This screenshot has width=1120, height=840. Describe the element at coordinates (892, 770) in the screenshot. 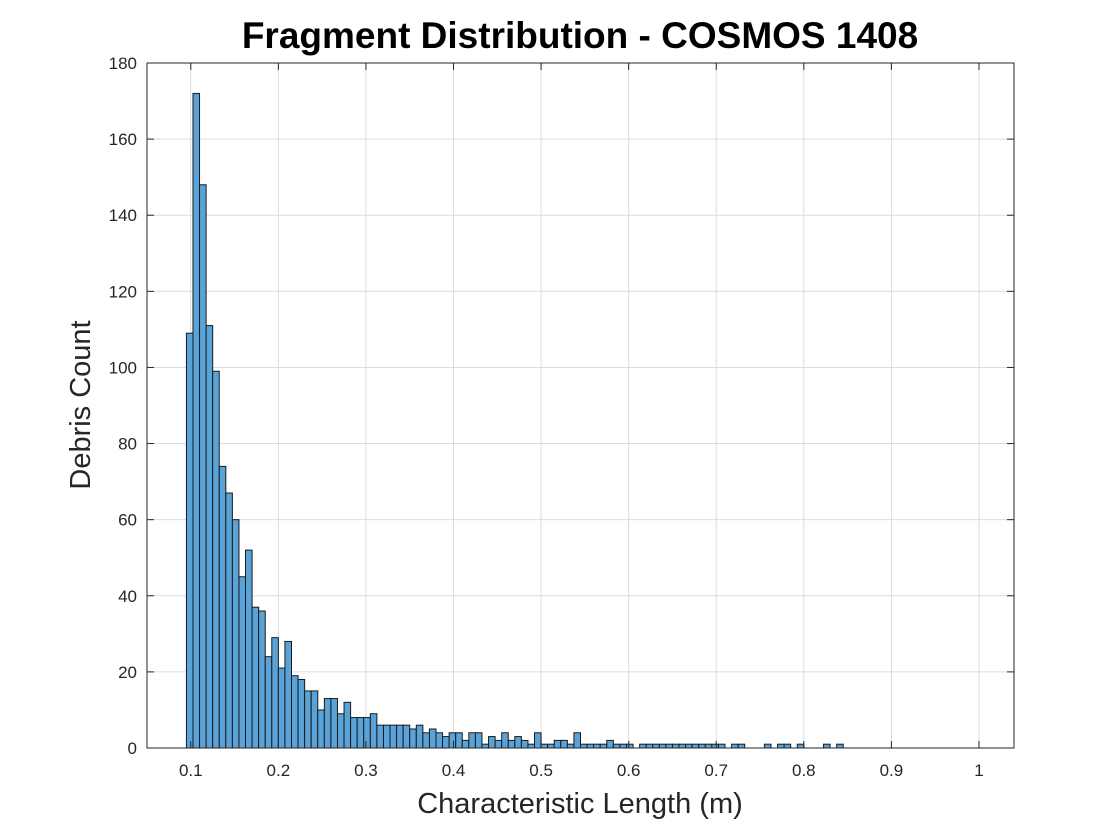

I see `x-tick-label: 0.9` at that location.